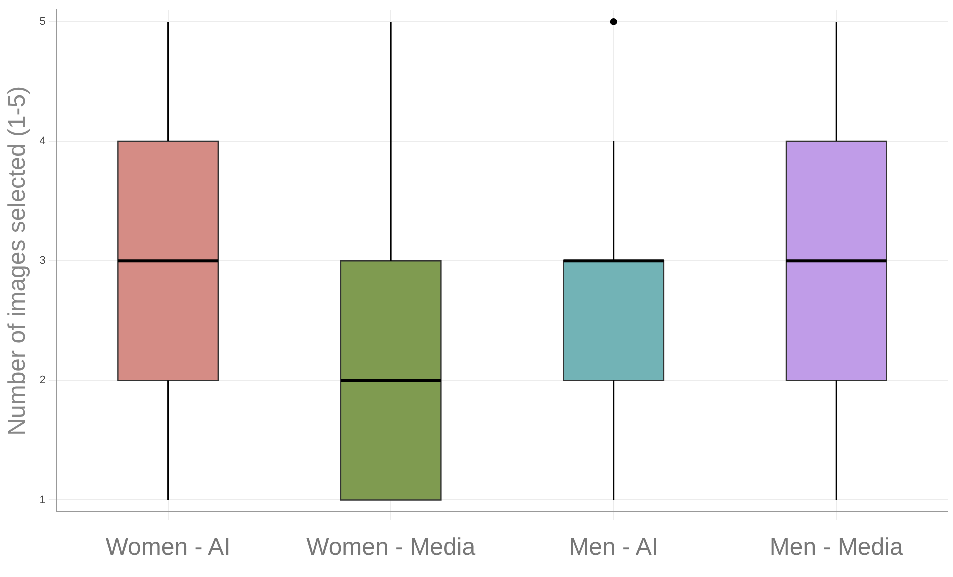  I want to click on x-tick-label: Women - Media, so click(391, 548).